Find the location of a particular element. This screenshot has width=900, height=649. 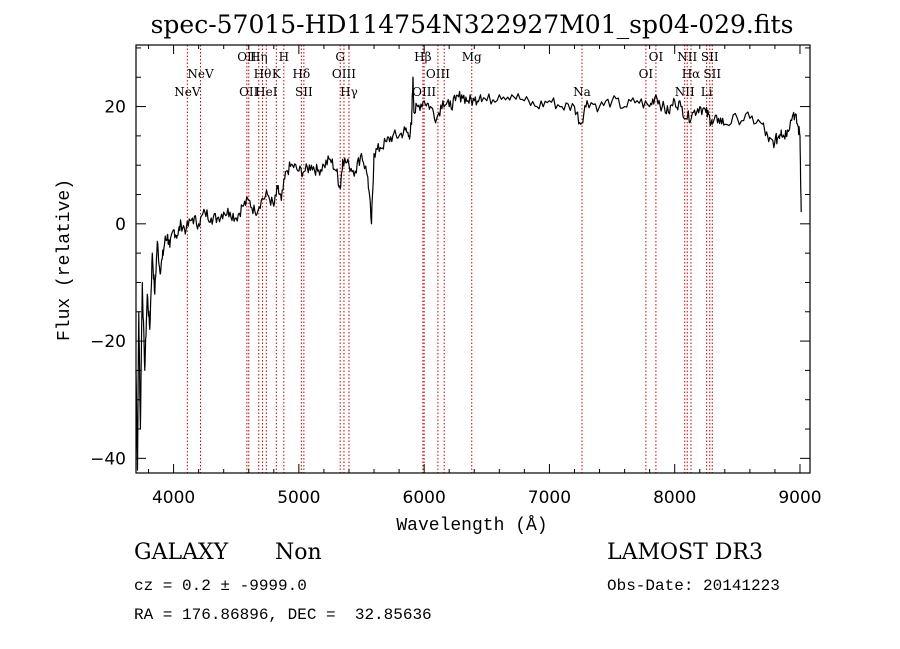

line-label: Hγ is located at coordinates (349, 92).